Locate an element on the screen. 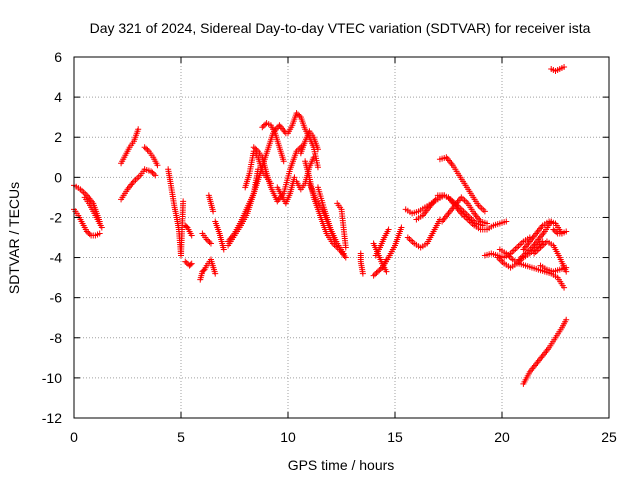 The height and width of the screenshot is (480, 640). x-tick-label: 20 is located at coordinates (502, 437).